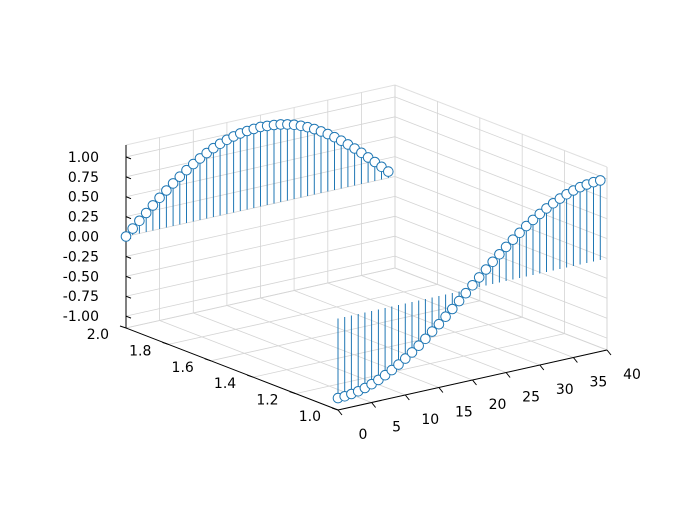  I want to click on z-tick-label: -0.25, so click(81, 257).